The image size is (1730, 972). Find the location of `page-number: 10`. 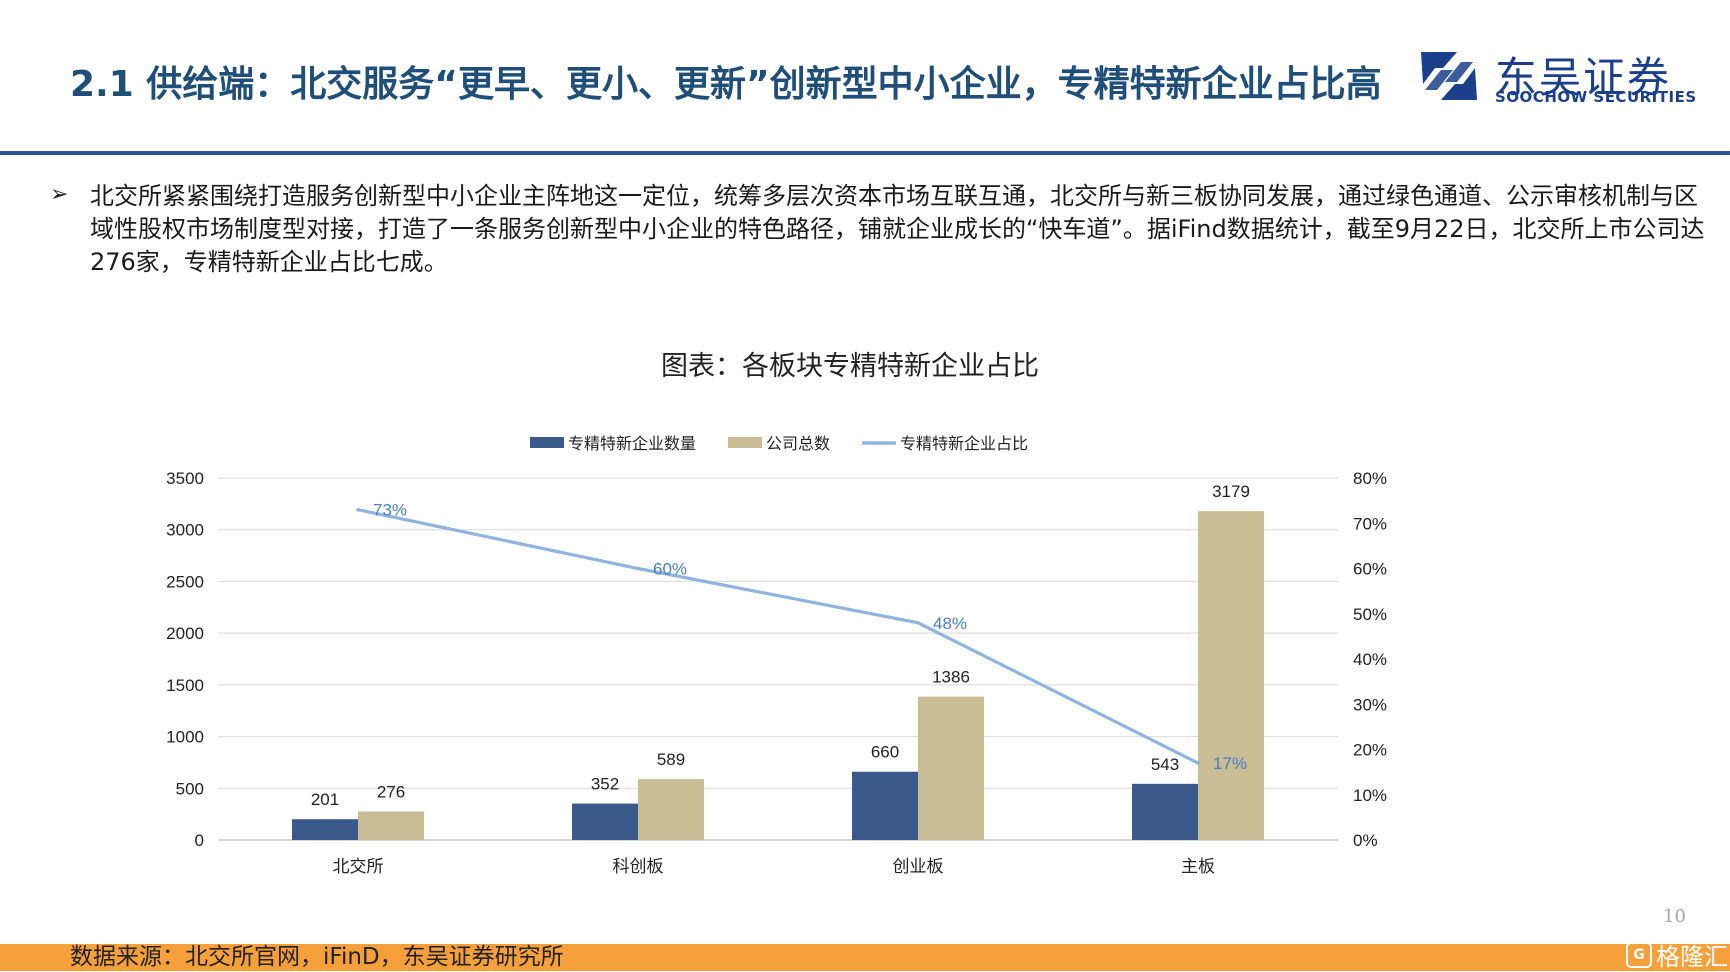

page-number: 10 is located at coordinates (1674, 916).